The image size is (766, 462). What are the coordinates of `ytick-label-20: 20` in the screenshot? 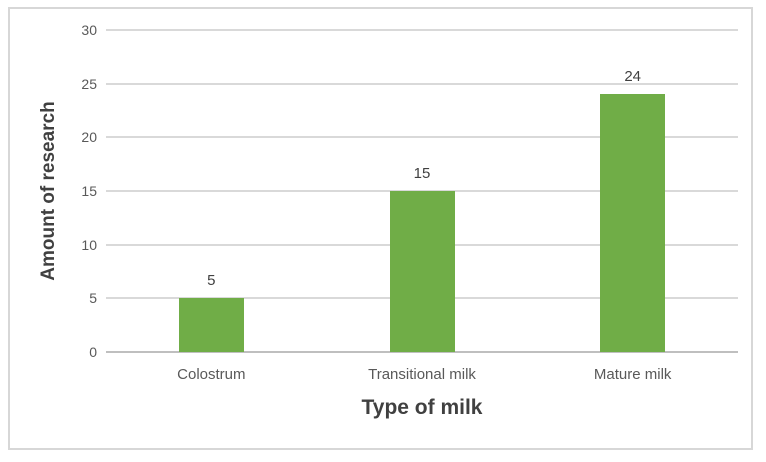 It's located at (89, 137).